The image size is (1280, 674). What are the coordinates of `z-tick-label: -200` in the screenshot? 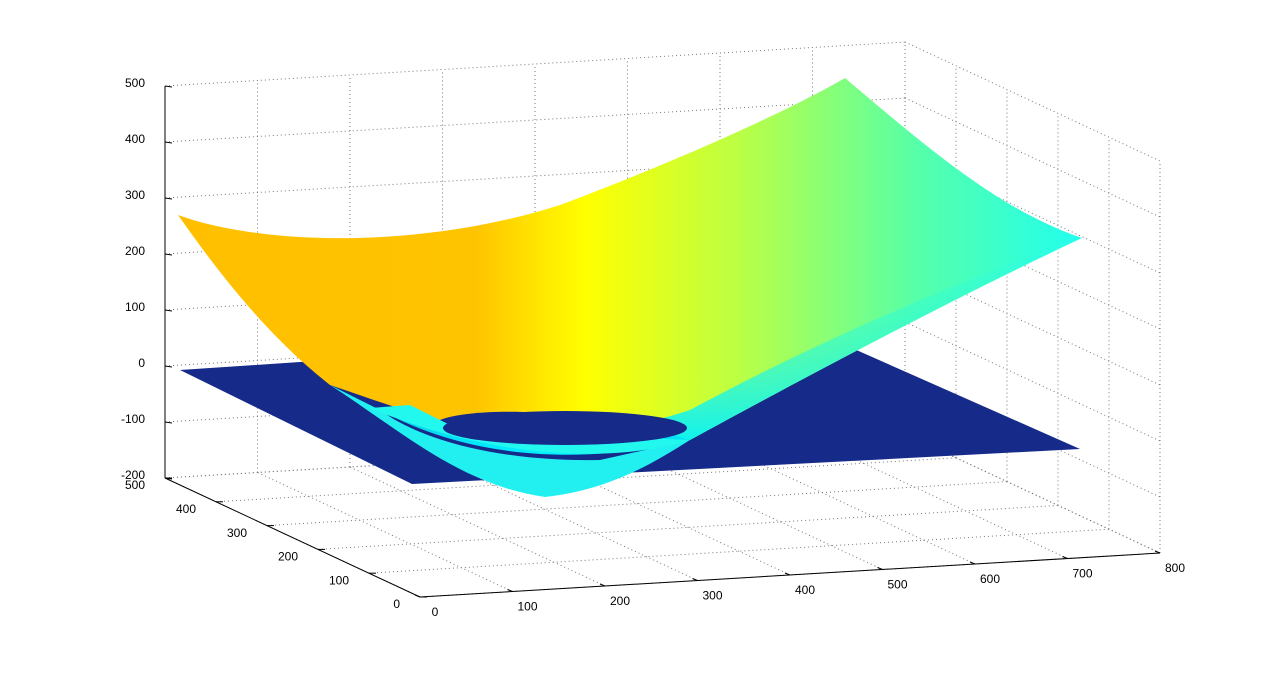 It's located at (133, 475).